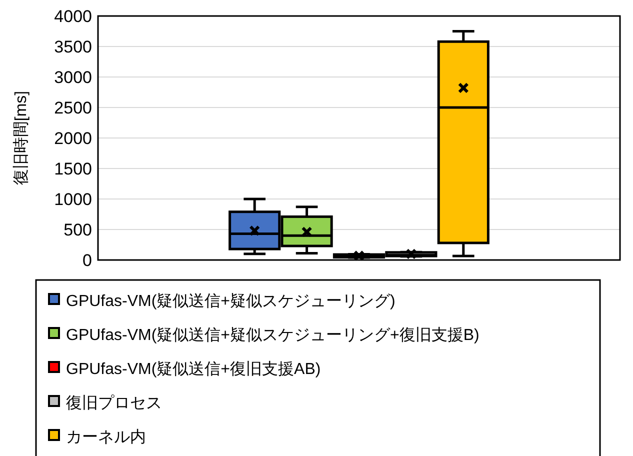 Image resolution: width=633 pixels, height=456 pixels. Describe the element at coordinates (273, 335) in the screenshot. I see `legend-label: GPUfas-VM(疑似送信+疑似スケジューリング+復旧支援B)` at that location.